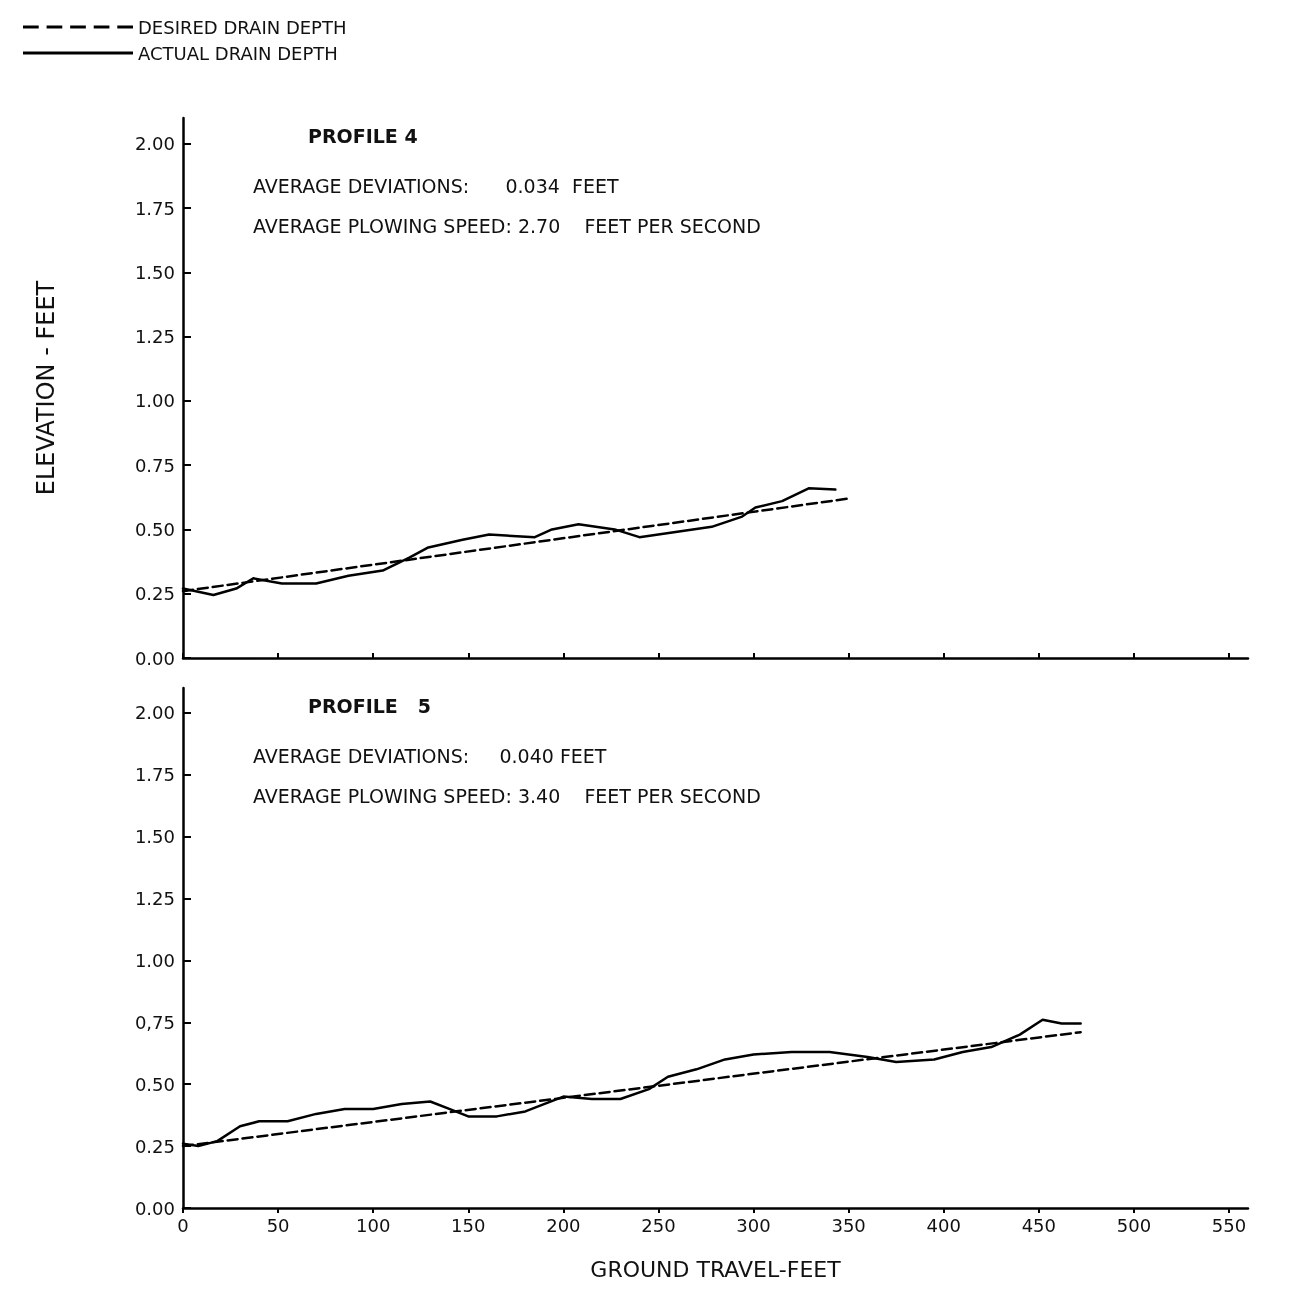 Image resolution: width=1292 pixels, height=1316 pixels. I want to click on x-tick-label: 200, so click(563, 1225).